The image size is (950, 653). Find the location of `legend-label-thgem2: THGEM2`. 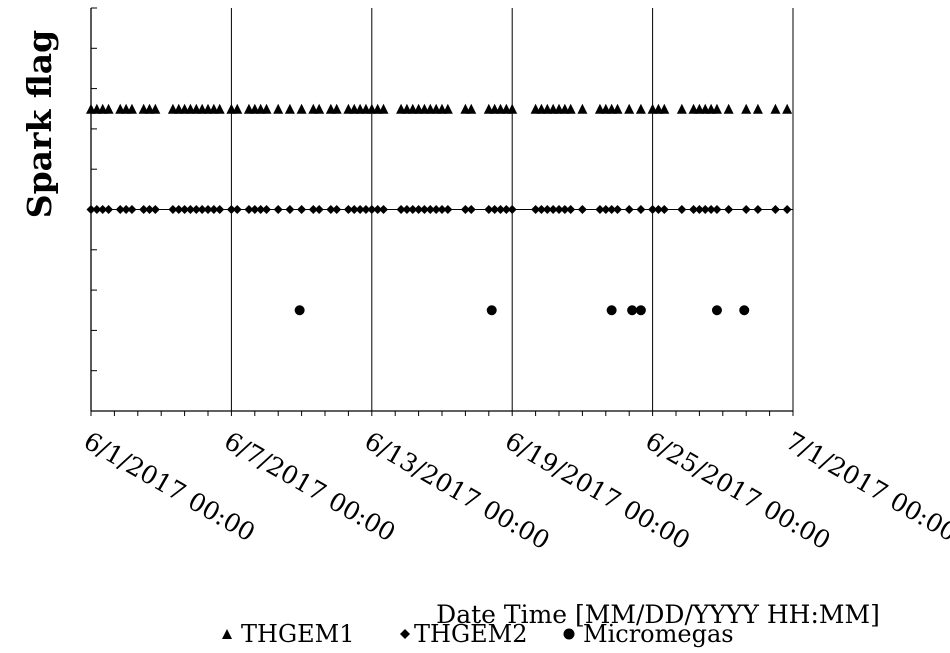

legend-label-thgem2: THGEM2 is located at coordinates (470, 634).